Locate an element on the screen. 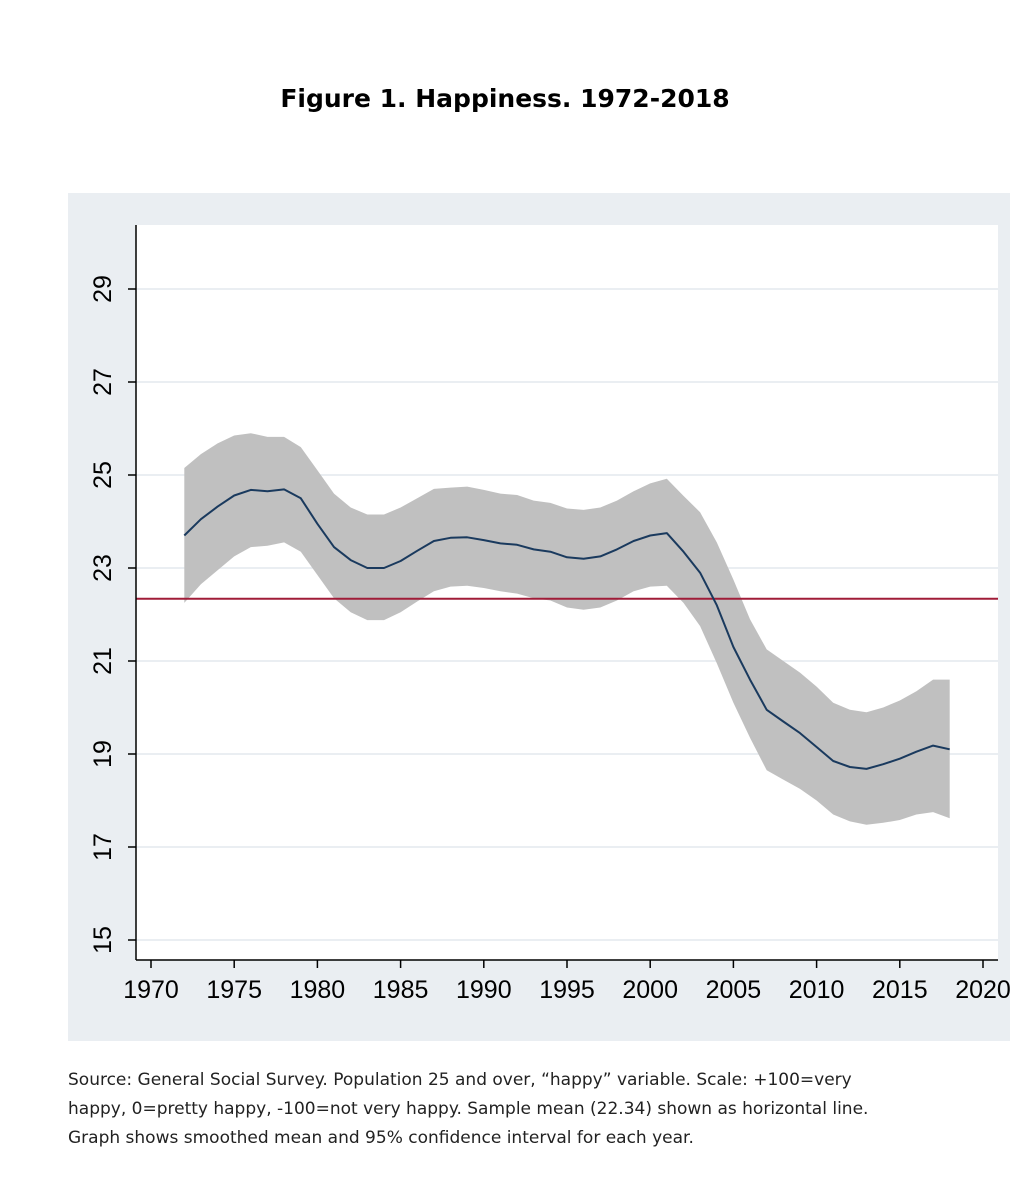 The height and width of the screenshot is (1200, 1010). y-tick-label: 25 is located at coordinates (103, 475).